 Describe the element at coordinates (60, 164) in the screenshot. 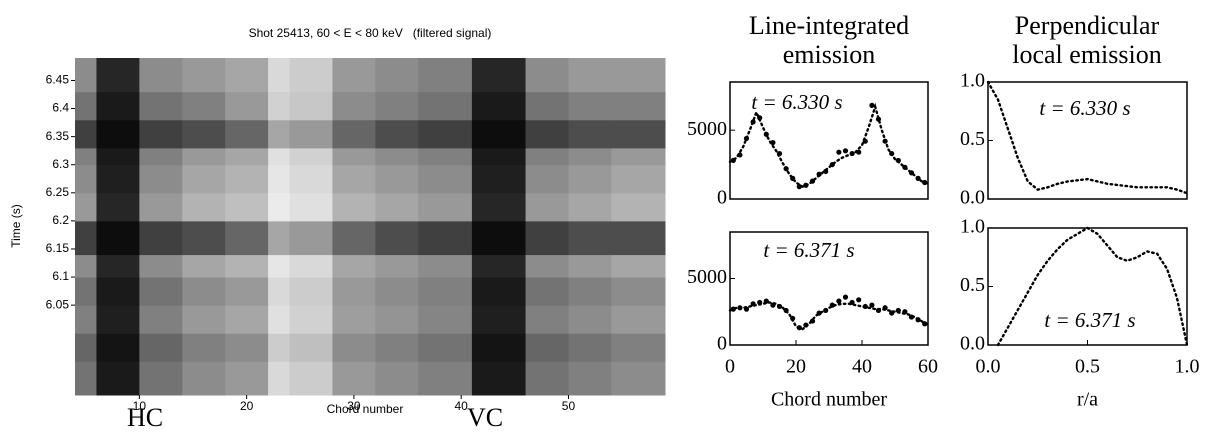

I see `y-tick-label: 6.3` at that location.